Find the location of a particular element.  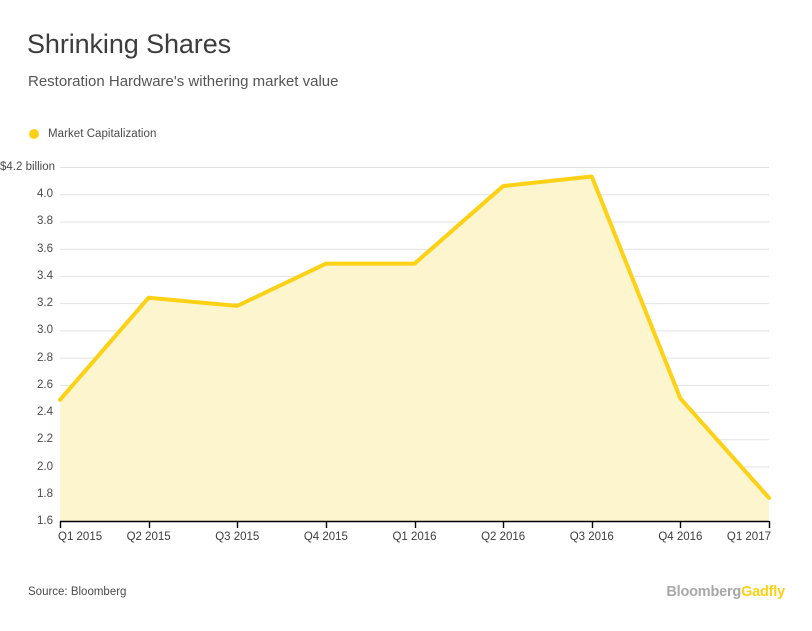

y-axis-tick-label: 4.0 is located at coordinates (45, 194).